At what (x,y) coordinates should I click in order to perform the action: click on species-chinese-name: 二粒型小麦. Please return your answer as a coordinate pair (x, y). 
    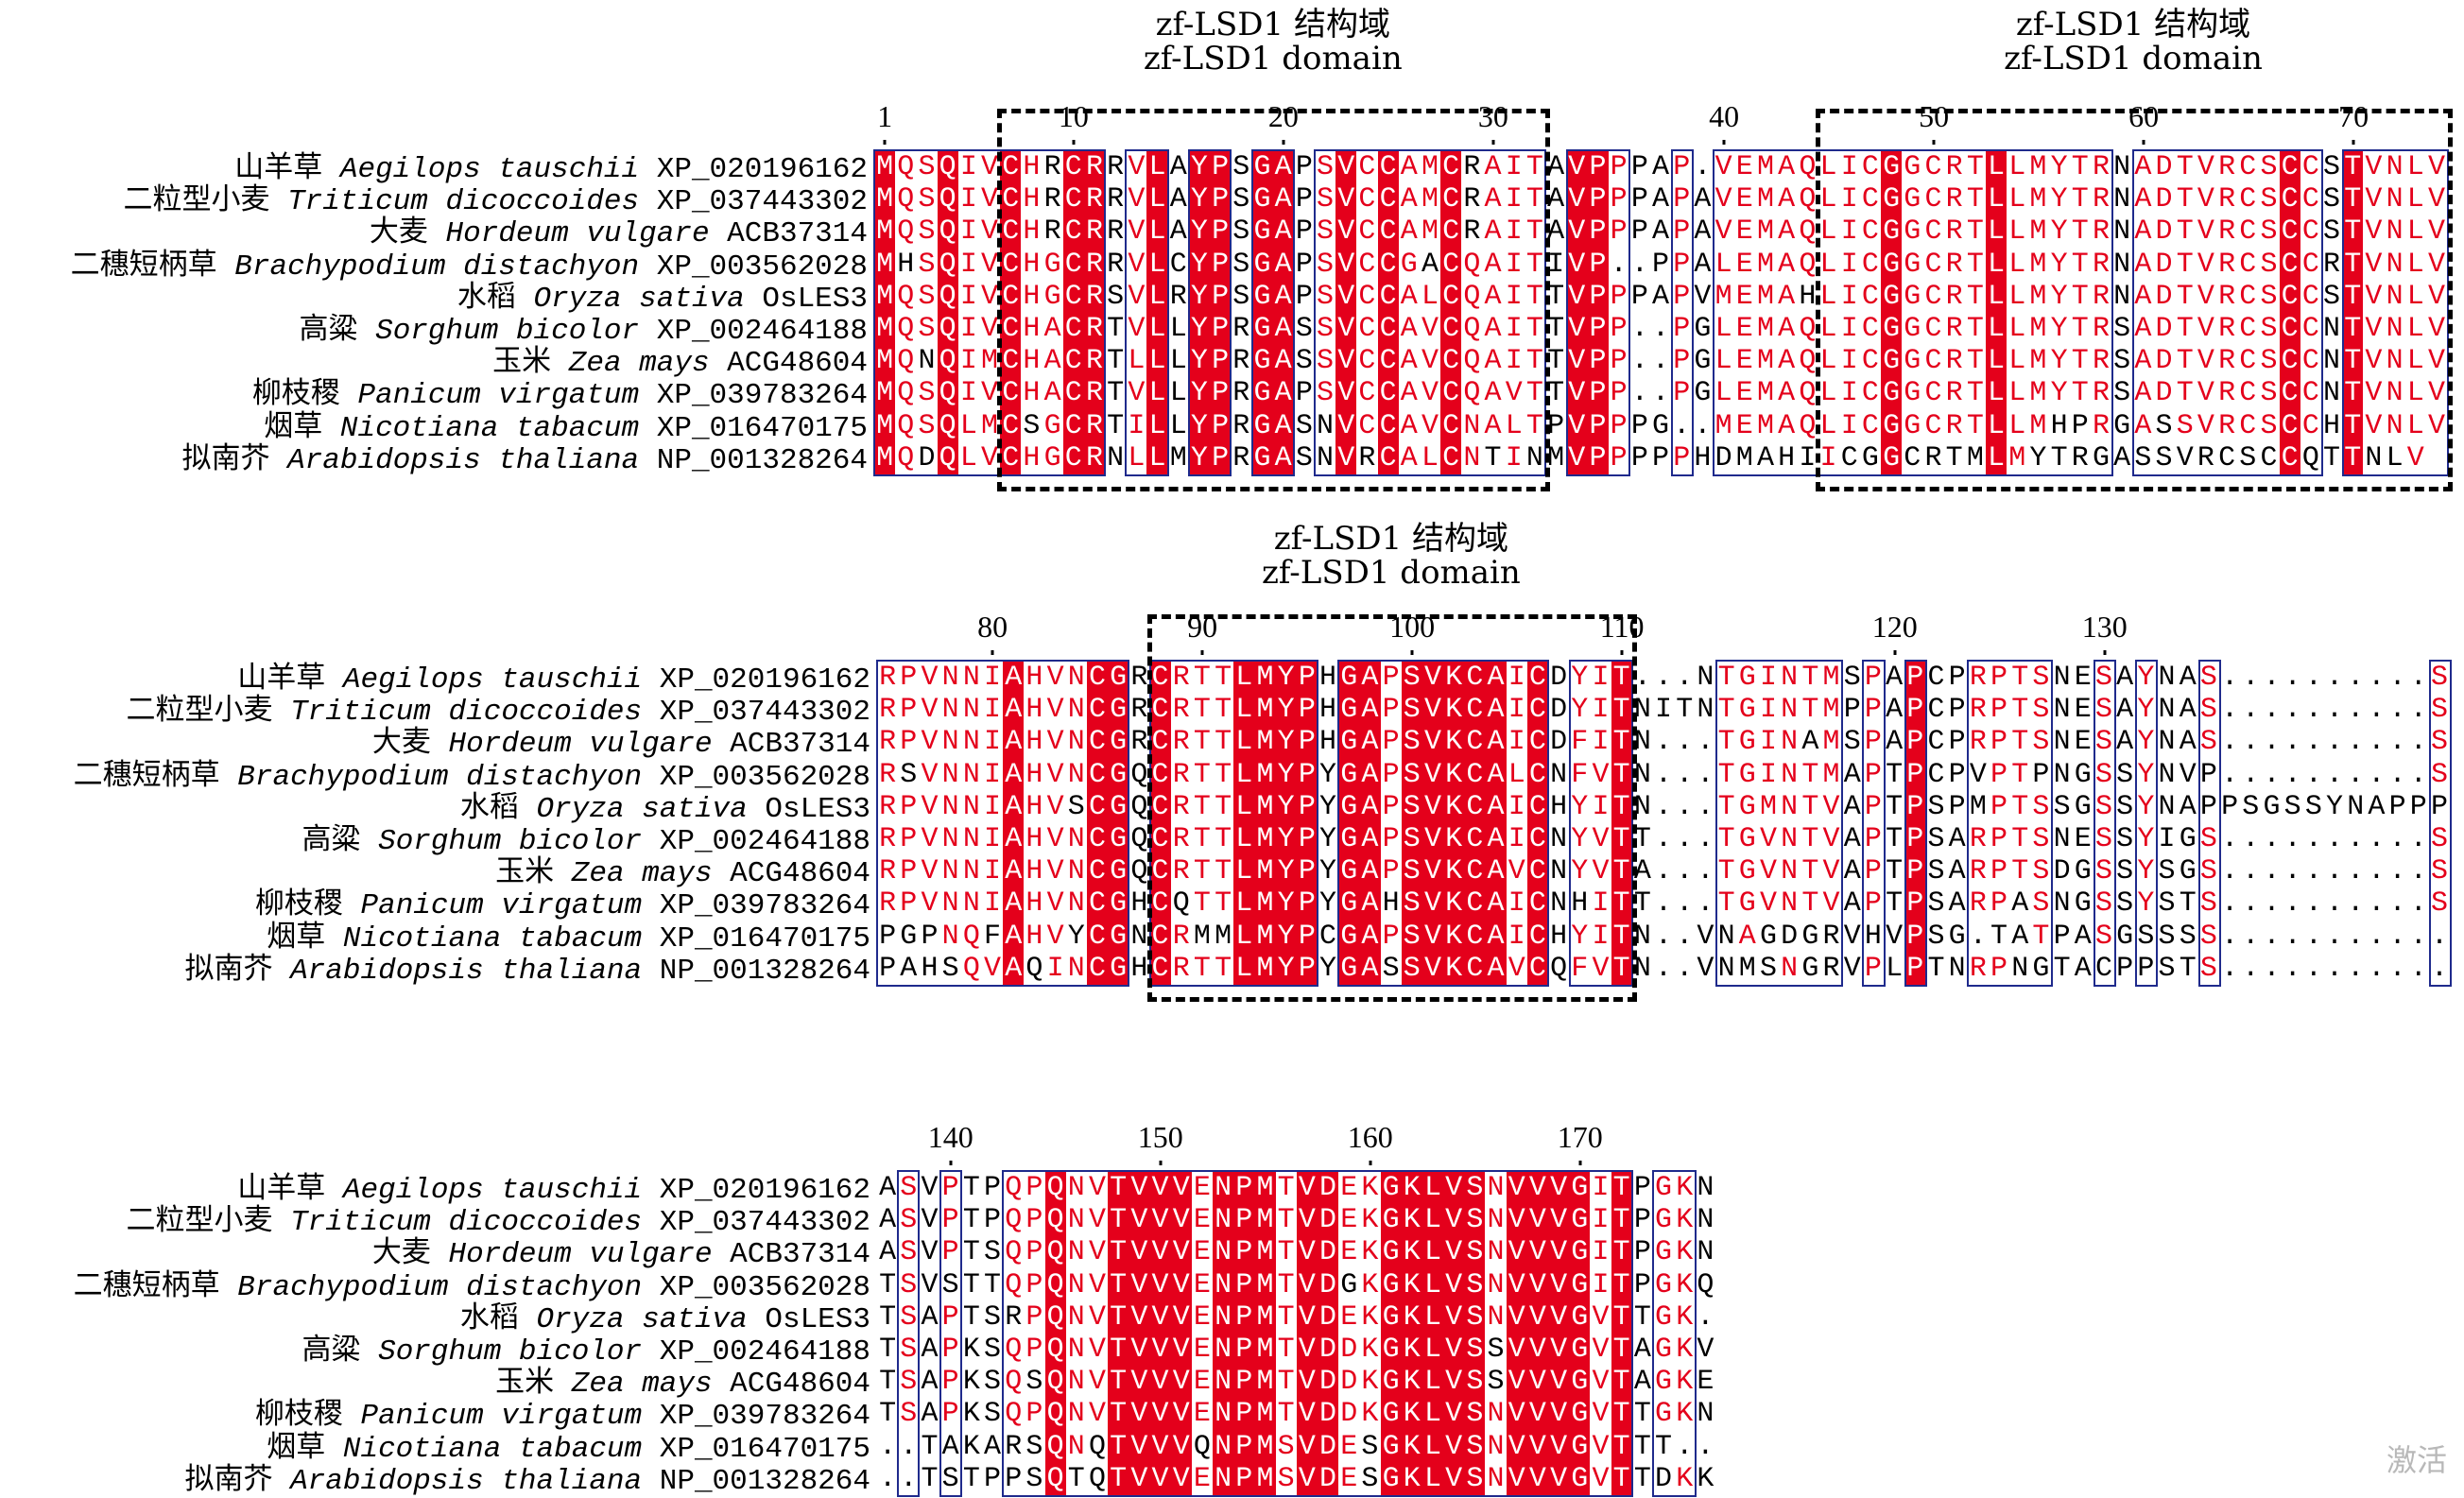
    Looking at the image, I should click on (199, 1221).